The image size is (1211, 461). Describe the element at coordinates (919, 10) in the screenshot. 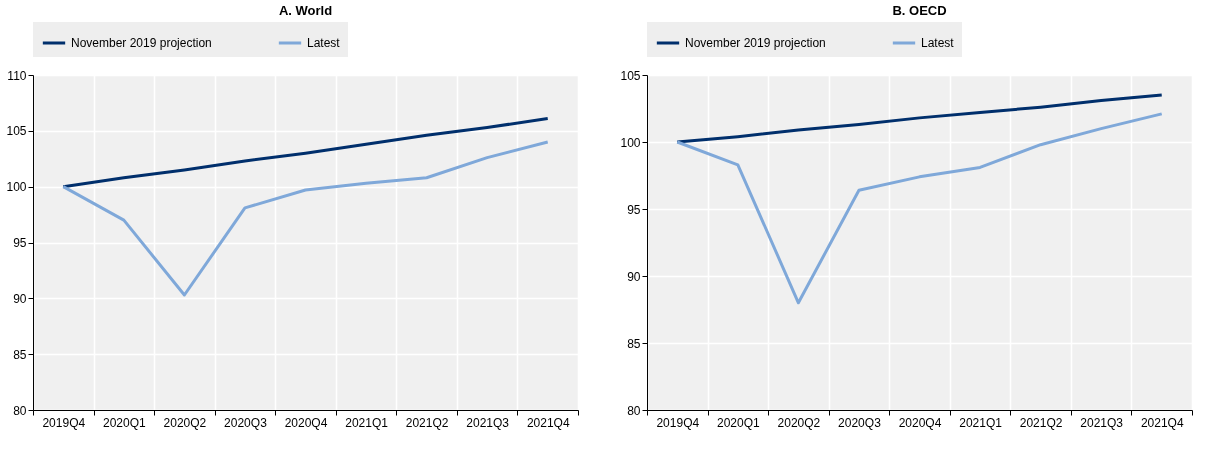

I see `chart-title: B. OECD` at that location.